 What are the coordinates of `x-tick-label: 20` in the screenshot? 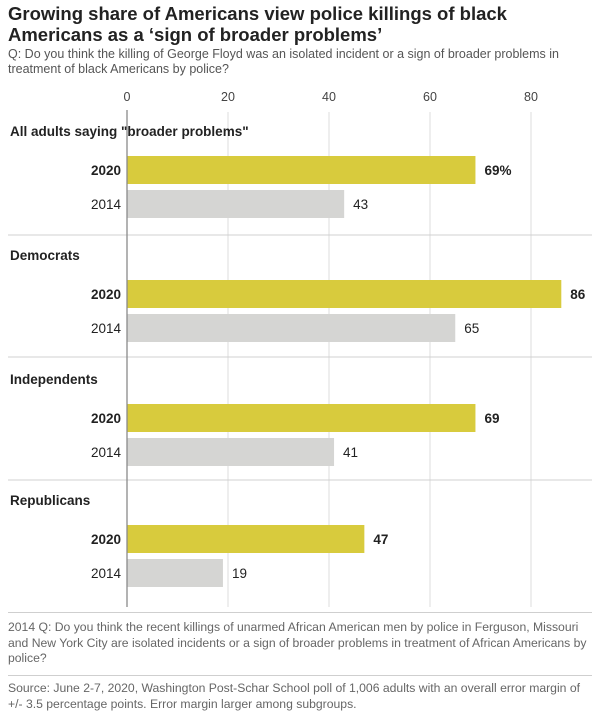 It's located at (228, 97).